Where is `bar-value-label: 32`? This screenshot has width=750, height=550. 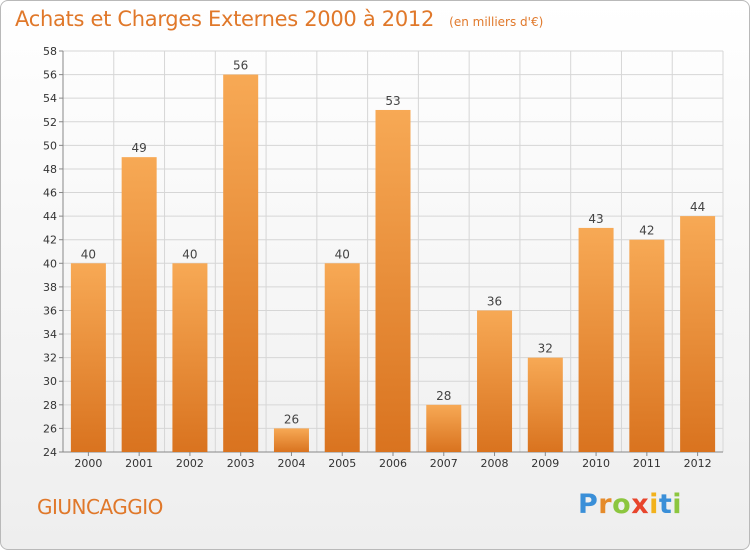 bar-value-label: 32 is located at coordinates (545, 349).